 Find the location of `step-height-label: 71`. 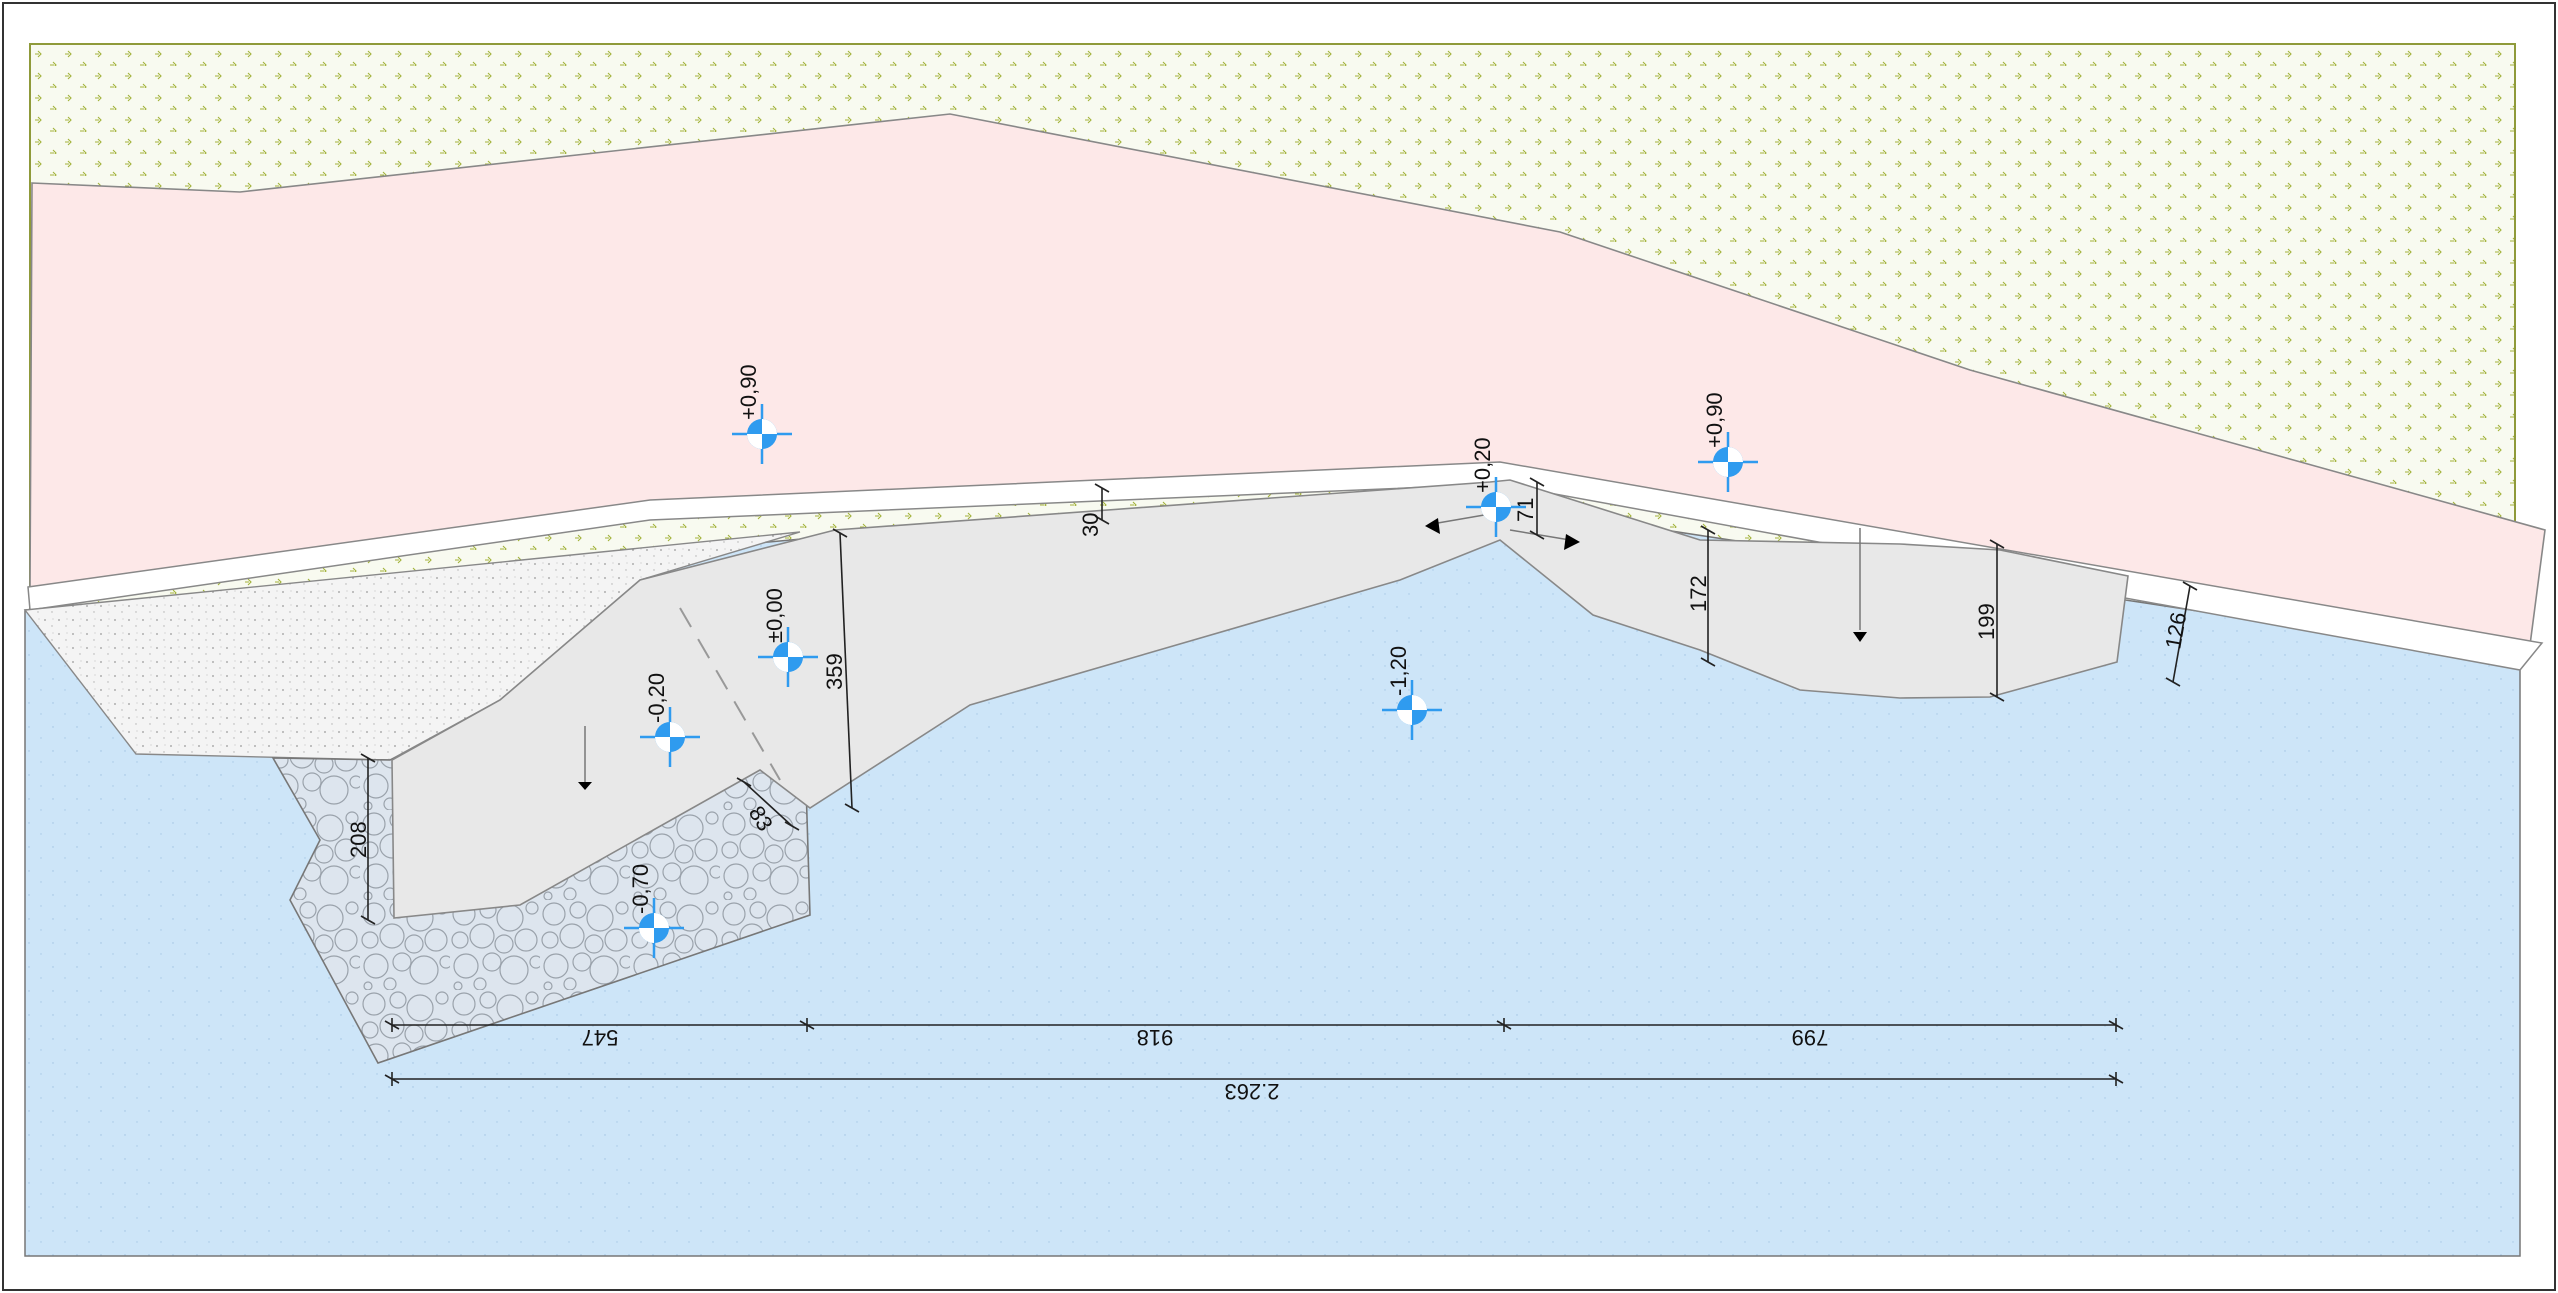

step-height-label: 71 is located at coordinates (1525, 510).